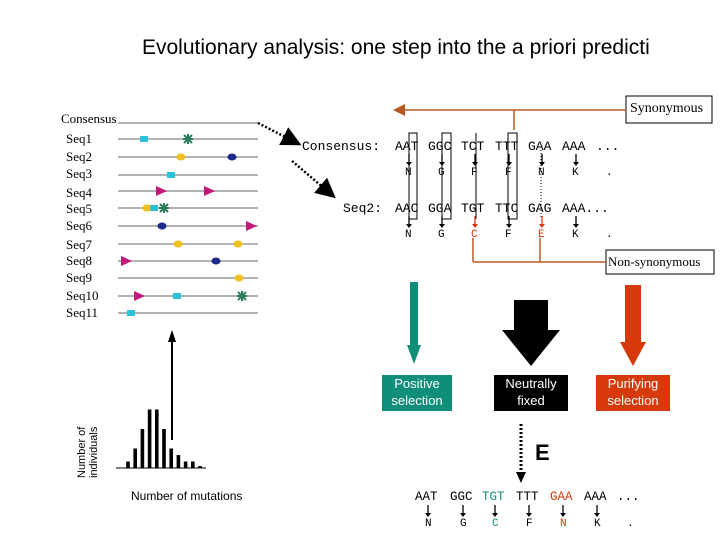  I want to click on positive-selection-line1: Positive, so click(417, 383).